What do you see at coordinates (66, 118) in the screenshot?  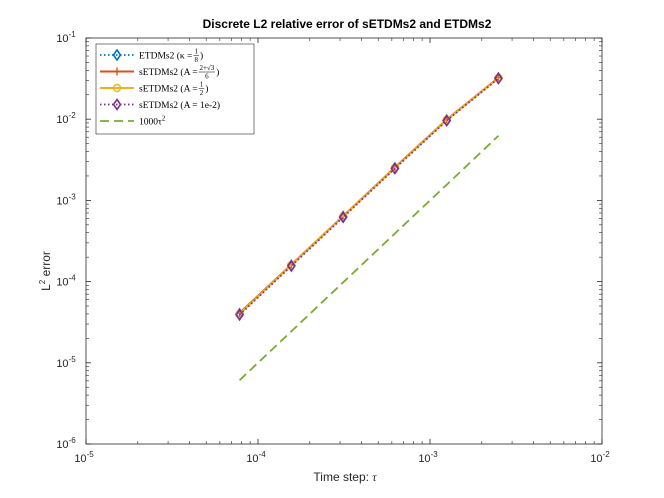 I see `y-tick-label: 10⁻²` at bounding box center [66, 118].